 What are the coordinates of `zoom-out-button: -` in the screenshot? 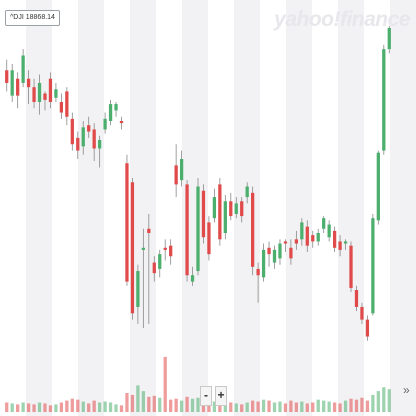 It's located at (206, 396).